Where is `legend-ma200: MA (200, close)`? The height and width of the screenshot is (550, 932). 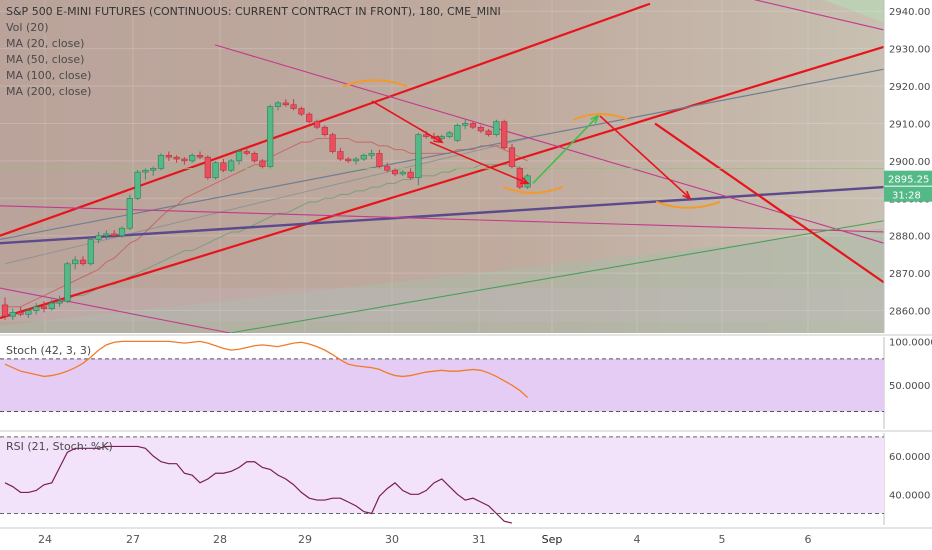
legend-ma200: MA (200, close) is located at coordinates (49, 91).